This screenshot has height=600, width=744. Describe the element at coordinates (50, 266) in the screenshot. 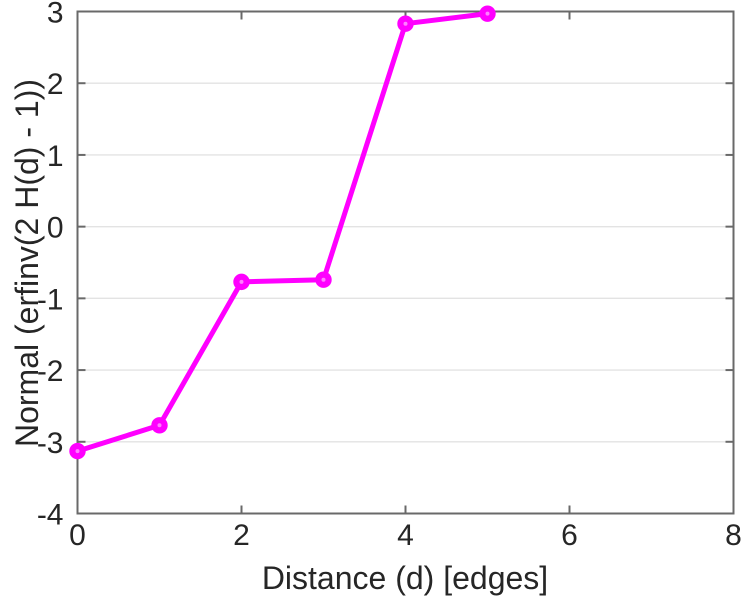

I see `y-tick-labels: 3 2 1 0 -1 -2 -3 -4` at that location.